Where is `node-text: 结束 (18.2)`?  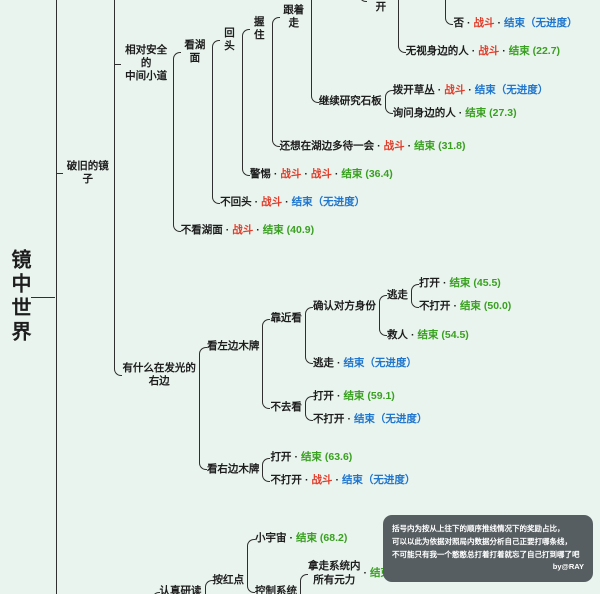 node-text: 结束 (18.2) is located at coordinates (576, 1).